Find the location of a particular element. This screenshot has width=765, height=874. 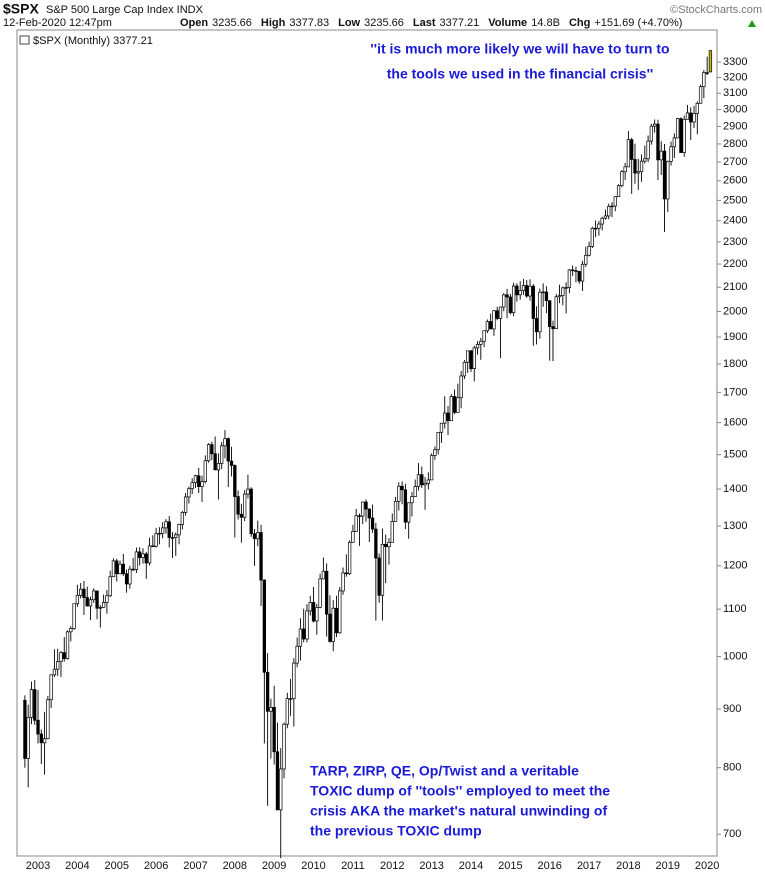

x-tick-label: 2010 is located at coordinates (313, 866).